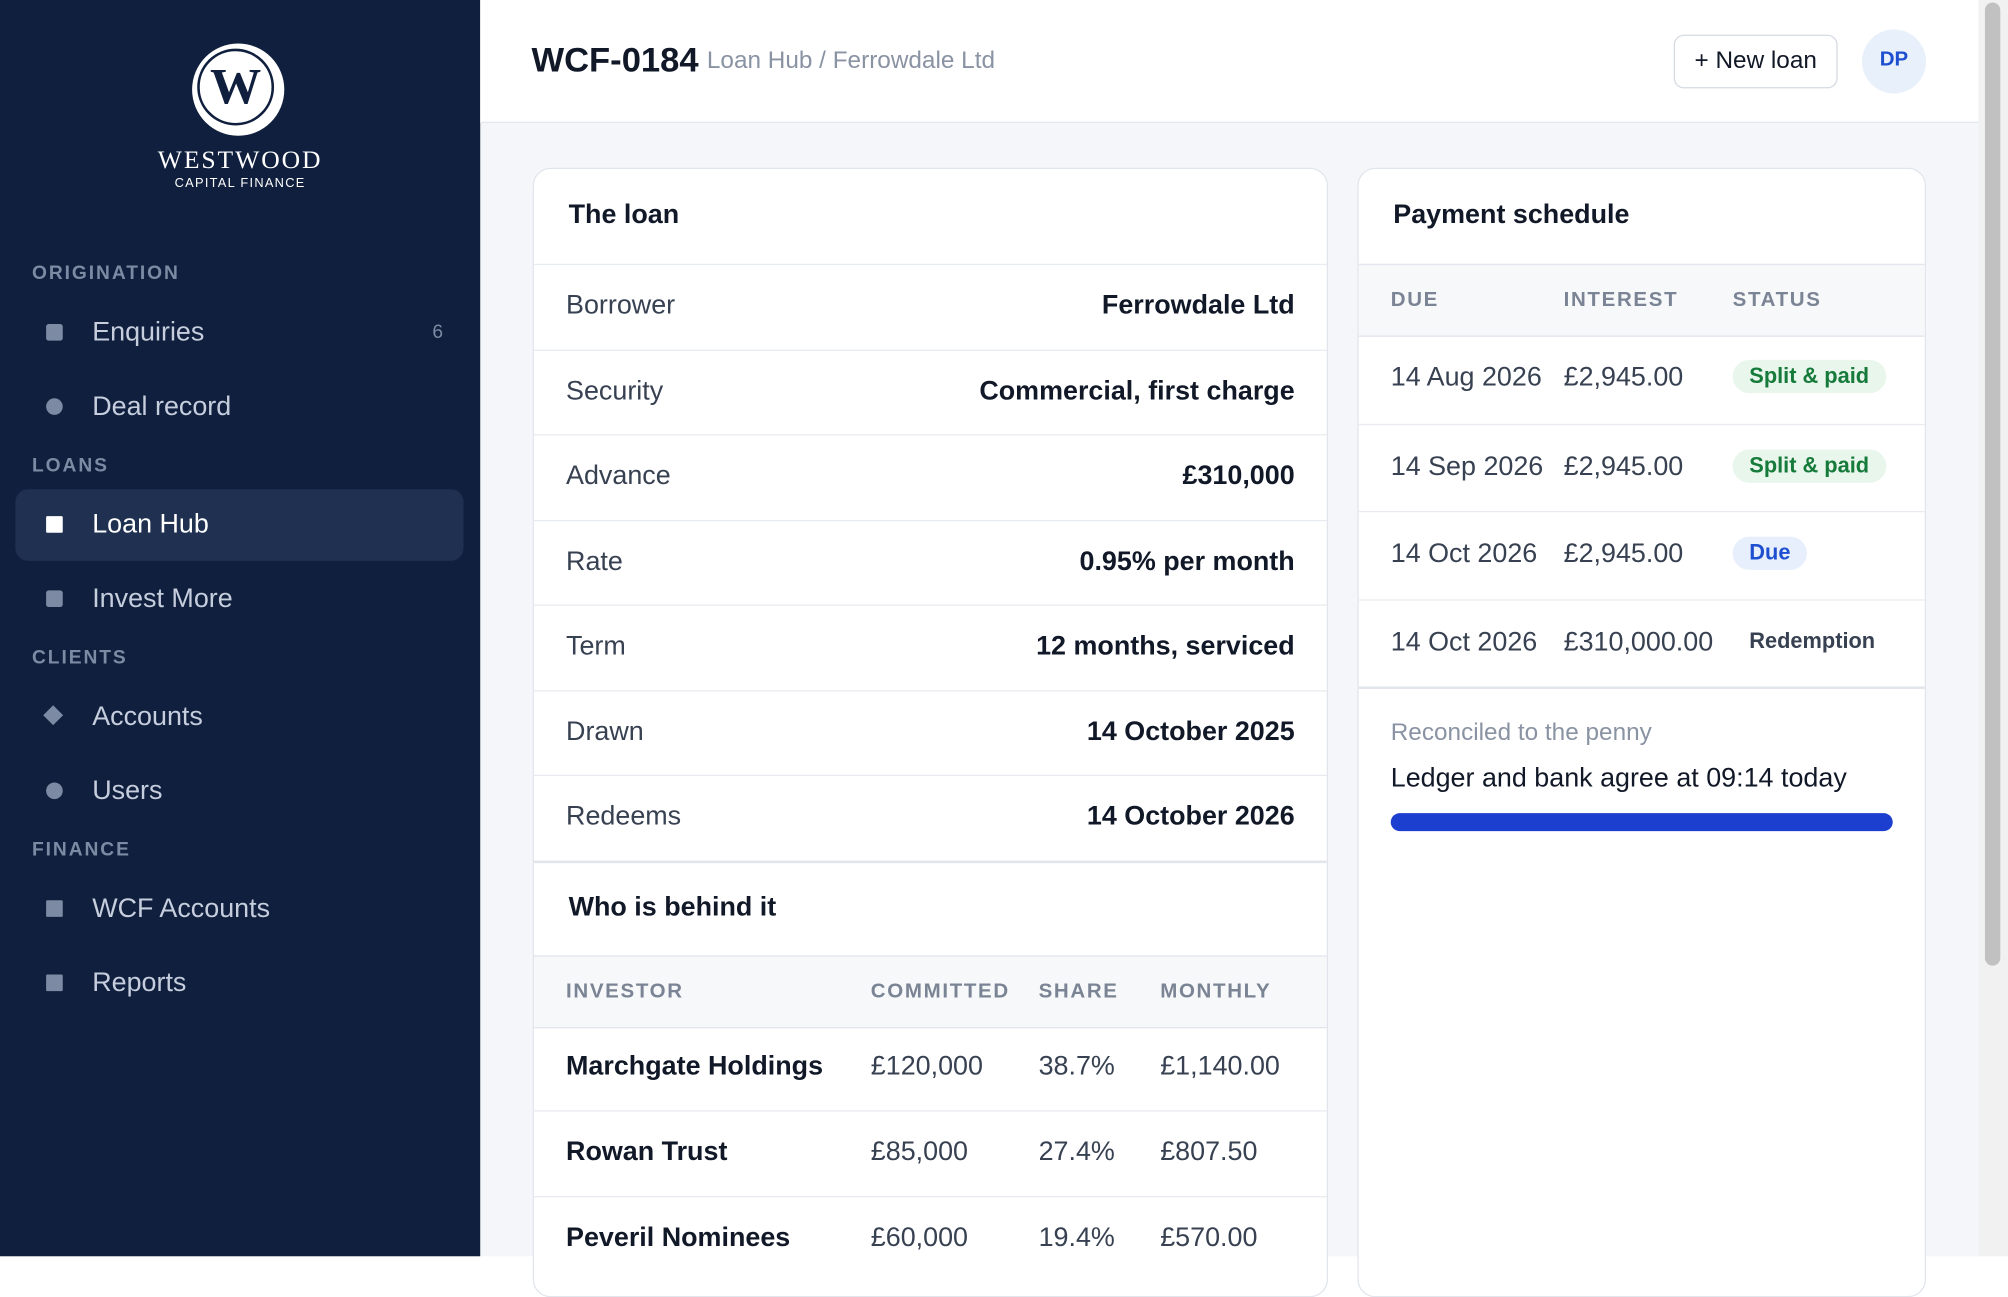 The width and height of the screenshot is (2008, 1297). What do you see at coordinates (624, 214) in the screenshot?
I see `card-title: The loan` at bounding box center [624, 214].